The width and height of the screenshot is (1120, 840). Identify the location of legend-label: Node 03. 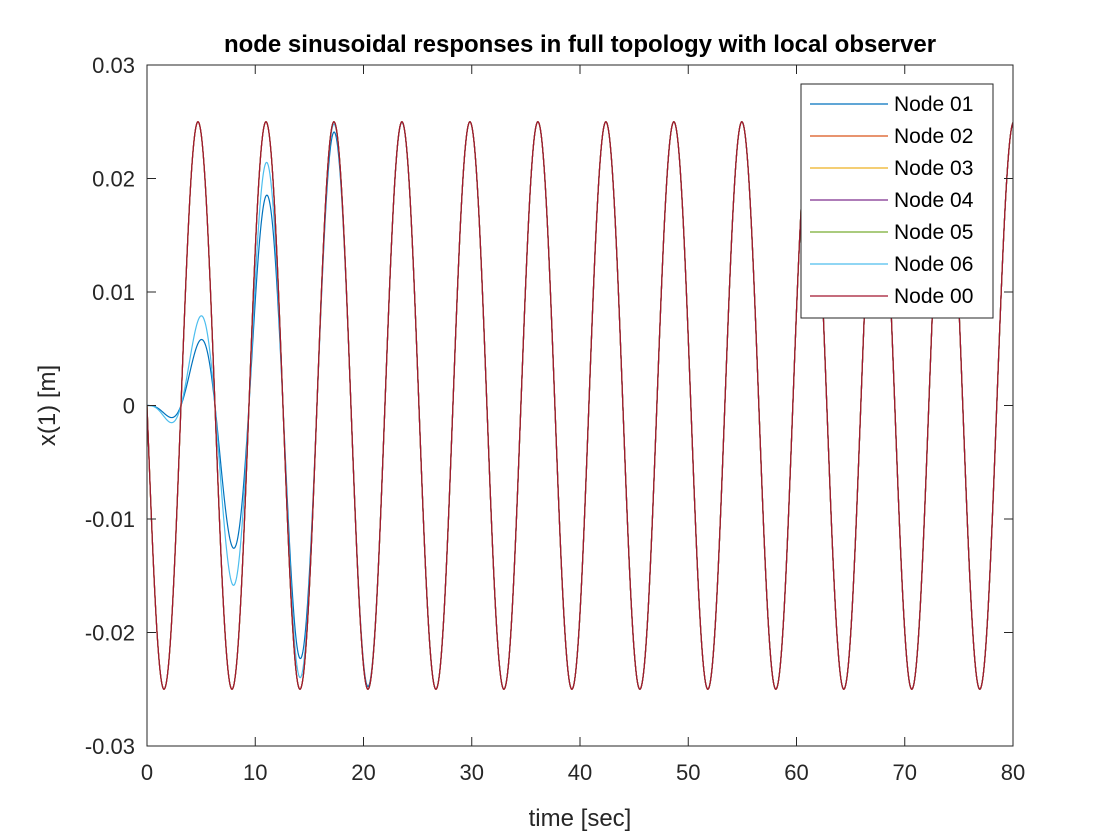
(933, 168).